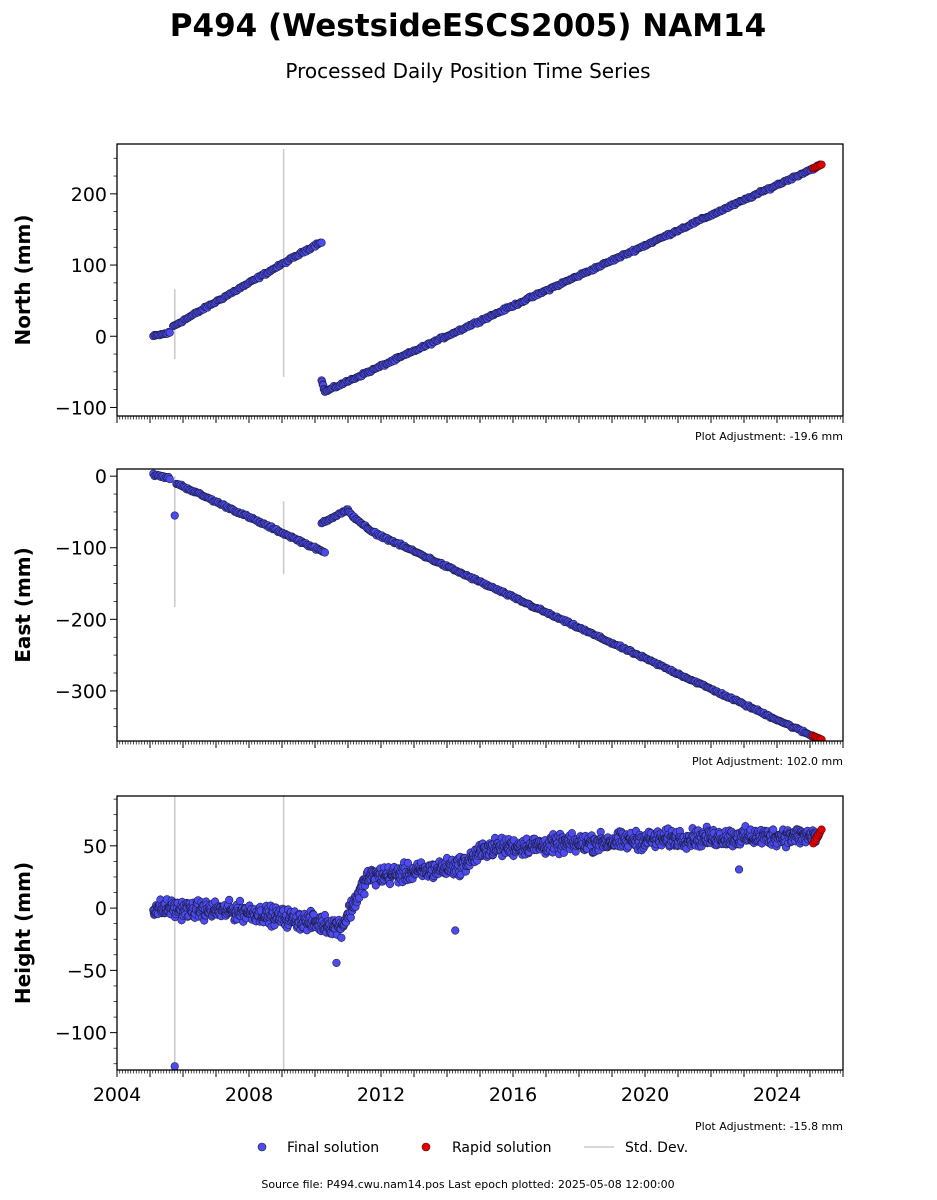 This screenshot has width=937, height=1200. I want to click on legend-stddev-label: Std. Dev., so click(656, 1148).